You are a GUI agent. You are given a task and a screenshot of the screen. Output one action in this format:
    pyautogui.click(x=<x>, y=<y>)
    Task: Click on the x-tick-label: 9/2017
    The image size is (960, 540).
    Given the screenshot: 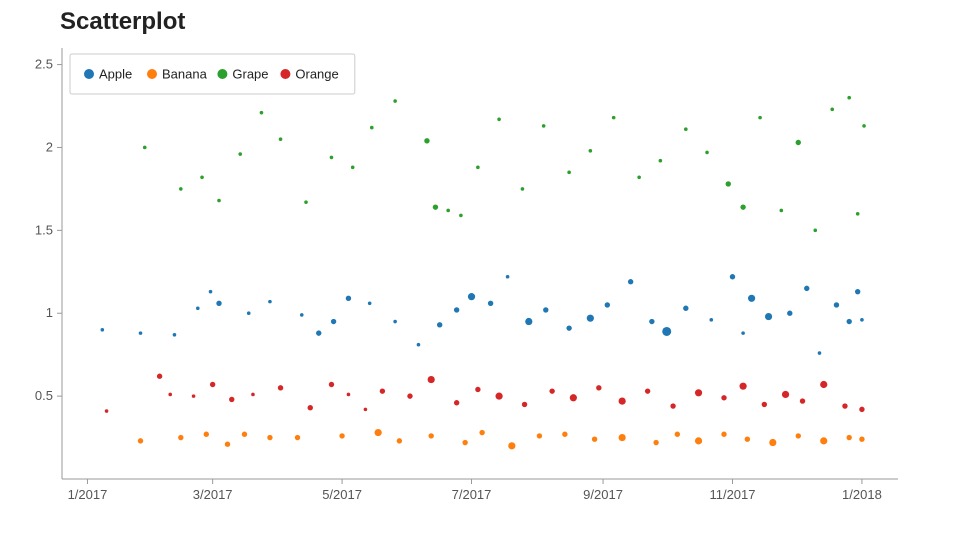 What is the action you would take?
    pyautogui.click(x=603, y=494)
    